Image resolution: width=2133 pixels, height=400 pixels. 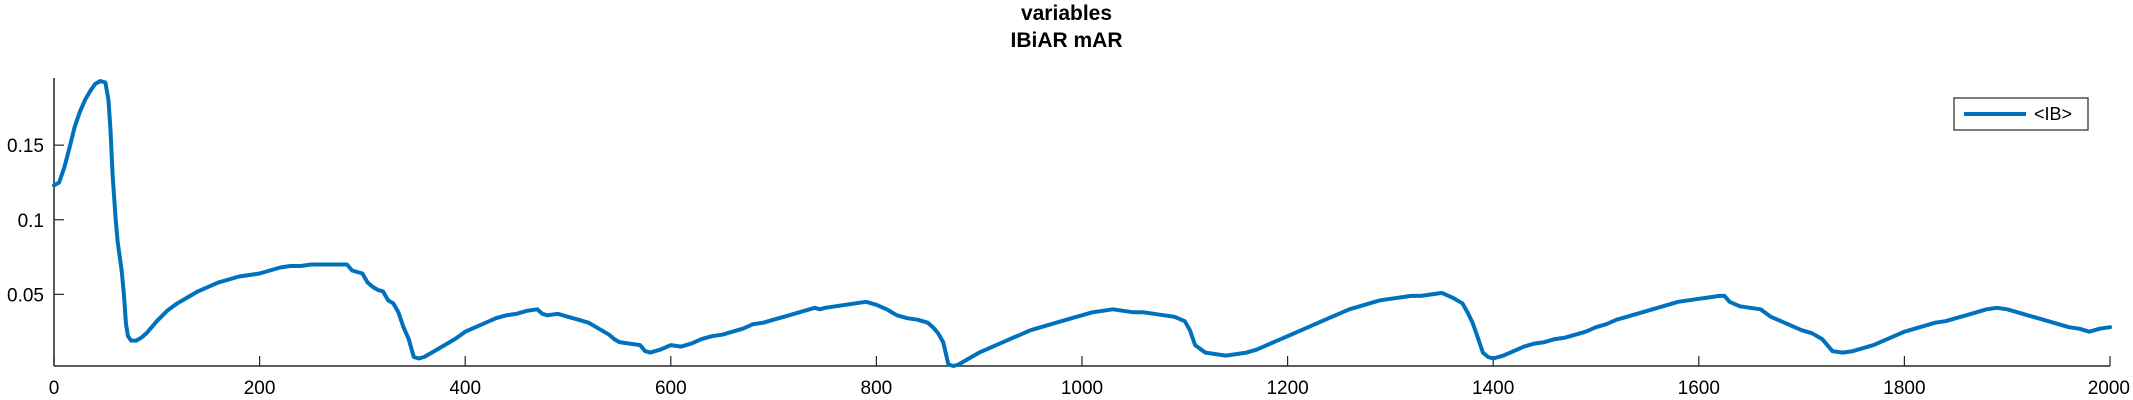 What do you see at coordinates (2109, 388) in the screenshot?
I see `x-tick-label: 2000` at bounding box center [2109, 388].